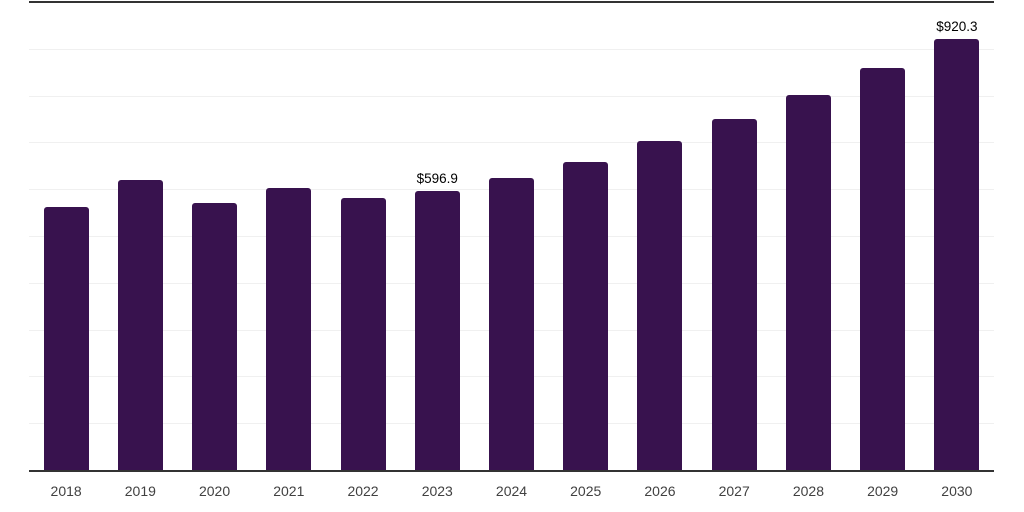 The width and height of the screenshot is (1024, 512). Describe the element at coordinates (289, 491) in the screenshot. I see `x-tick-label-2021: 2021` at that location.